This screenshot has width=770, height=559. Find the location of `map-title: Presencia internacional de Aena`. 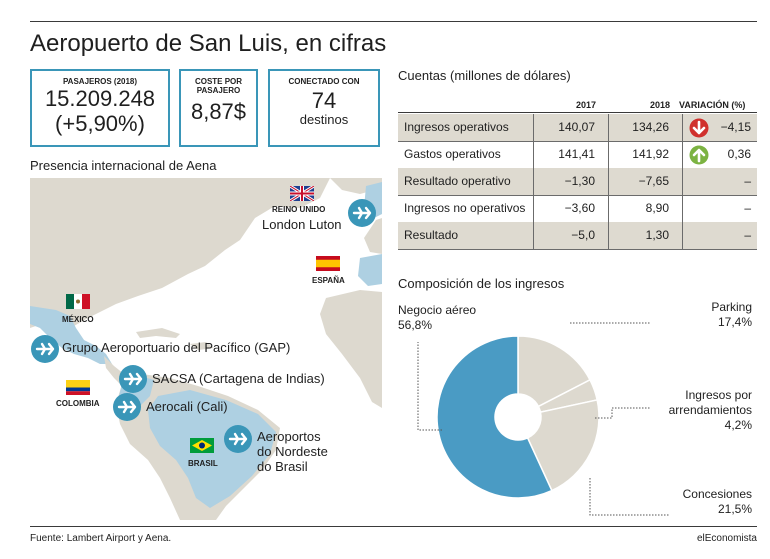

map-title: Presencia internacional de Aena is located at coordinates (123, 165).